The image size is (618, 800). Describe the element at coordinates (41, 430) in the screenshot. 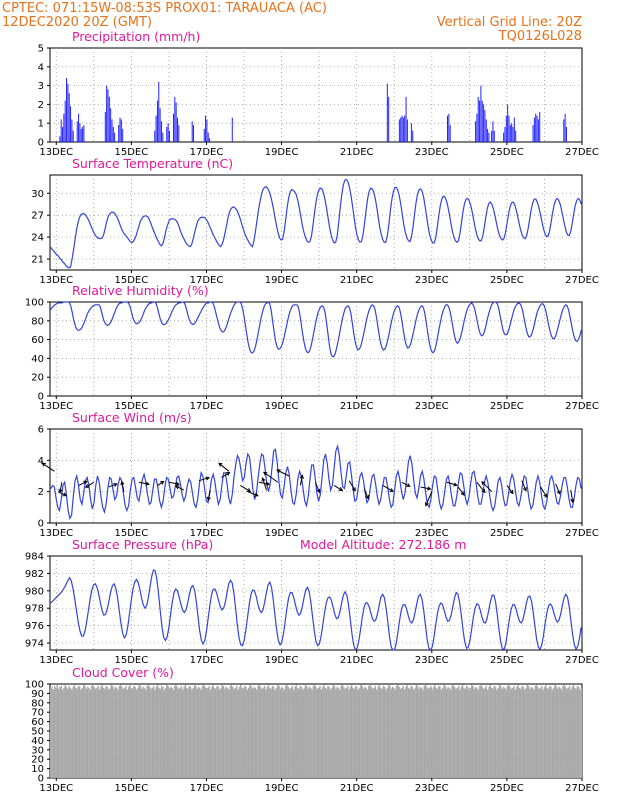

I see `wind-ytick-label: 6` at that location.